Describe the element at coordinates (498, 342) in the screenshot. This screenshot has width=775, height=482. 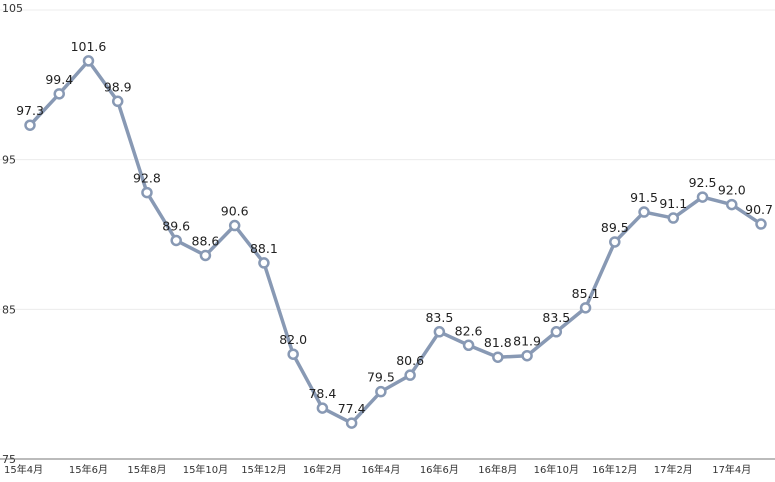
I see `data-label: 81.8` at that location.